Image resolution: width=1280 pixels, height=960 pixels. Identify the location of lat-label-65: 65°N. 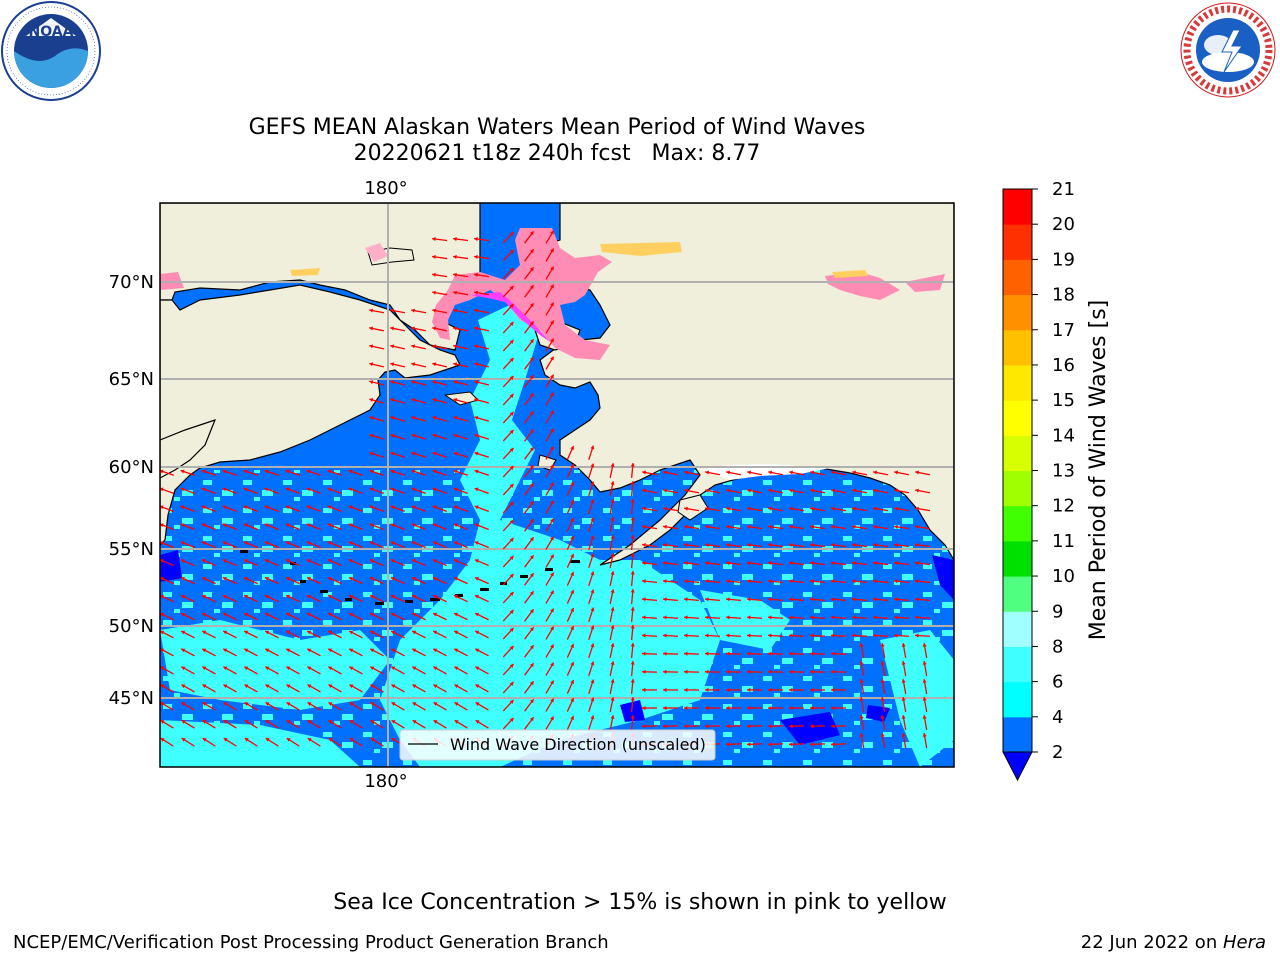
(131, 379).